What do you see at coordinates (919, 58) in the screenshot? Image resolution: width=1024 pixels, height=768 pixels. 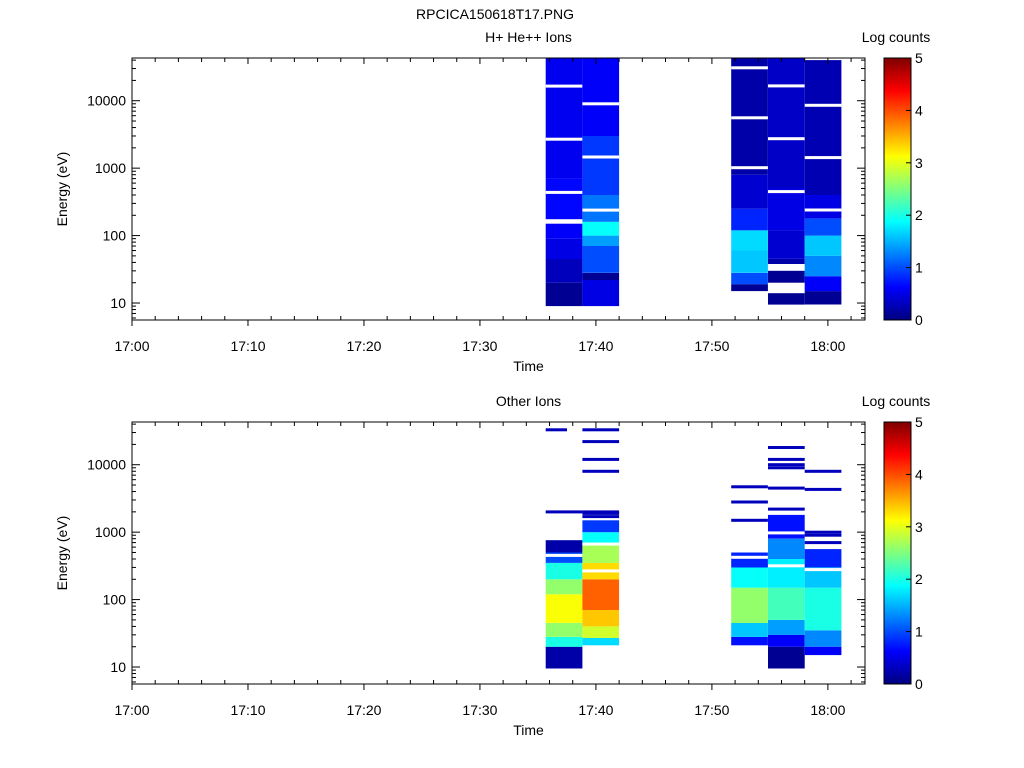 I see `colorbar-tick-label: 5` at bounding box center [919, 58].